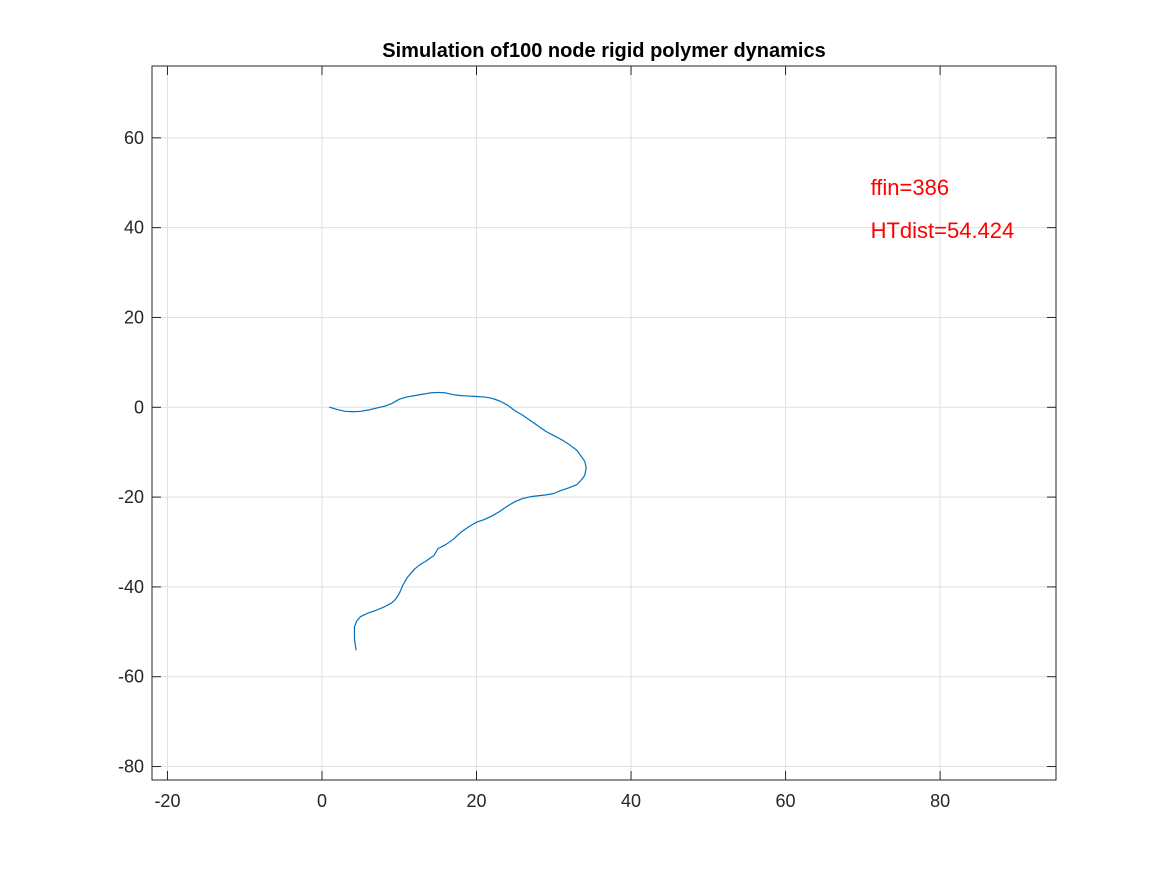  I want to click on y-tick-label: 40, so click(134, 228).